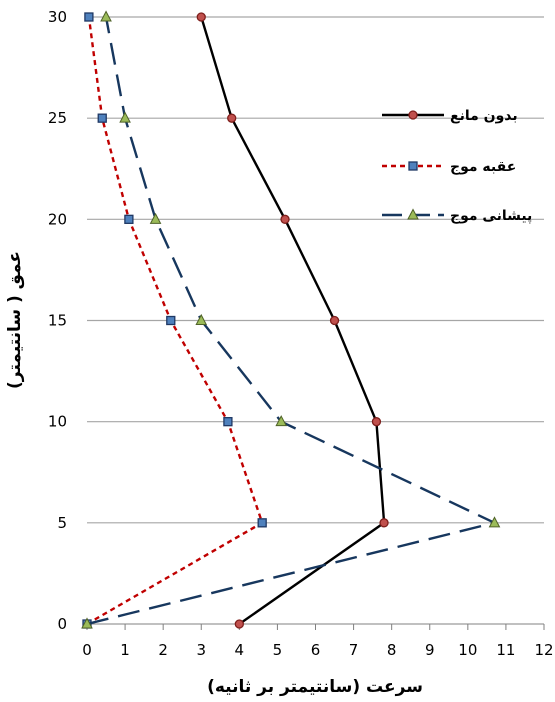 The height and width of the screenshot is (702, 555). What do you see at coordinates (62, 624) in the screenshot?
I see `y-tick-label-0: 0` at bounding box center [62, 624].